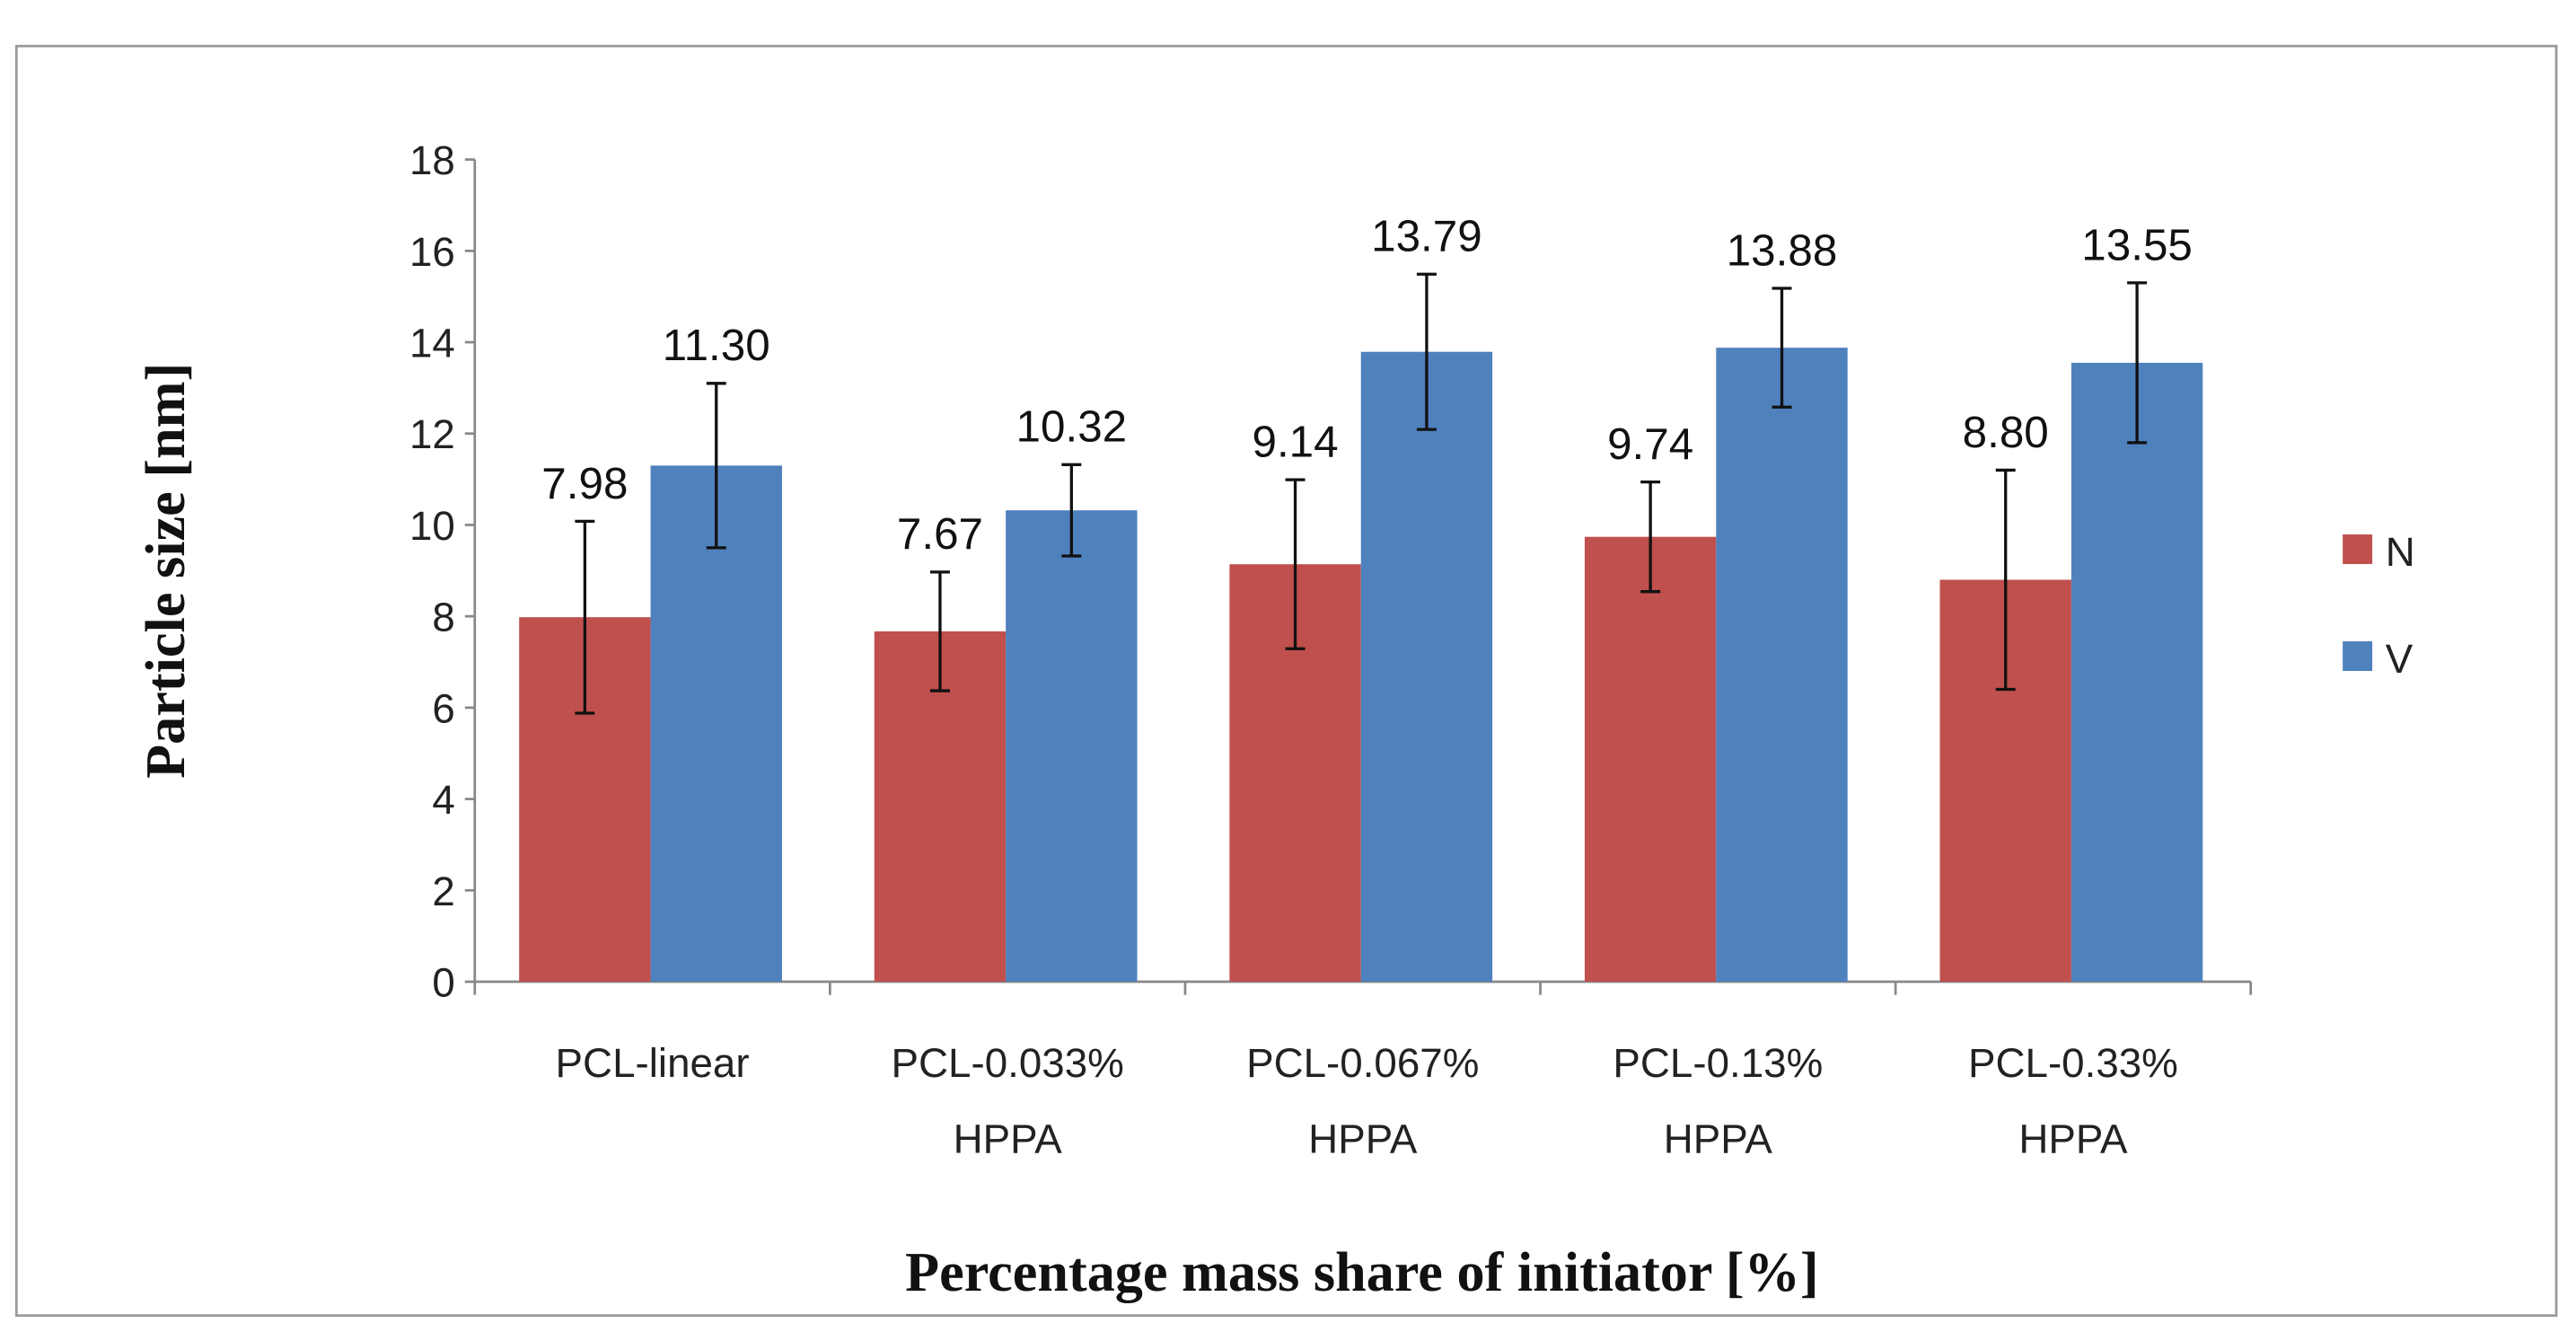 This screenshot has width=2576, height=1332. What do you see at coordinates (1426, 236) in the screenshot?
I see `data-label: 13.79` at bounding box center [1426, 236].